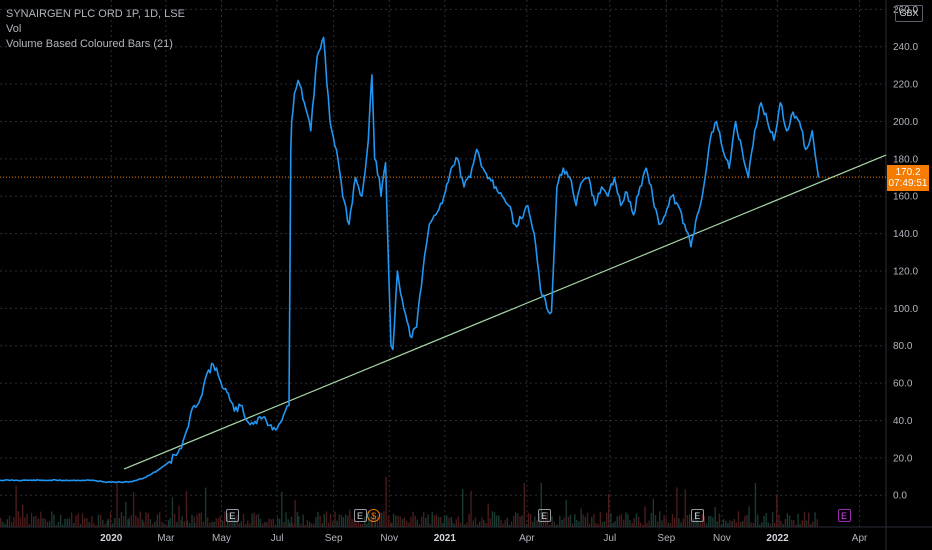 The height and width of the screenshot is (550, 932). What do you see at coordinates (909, 13) in the screenshot?
I see `currency-badge: GBX` at bounding box center [909, 13].